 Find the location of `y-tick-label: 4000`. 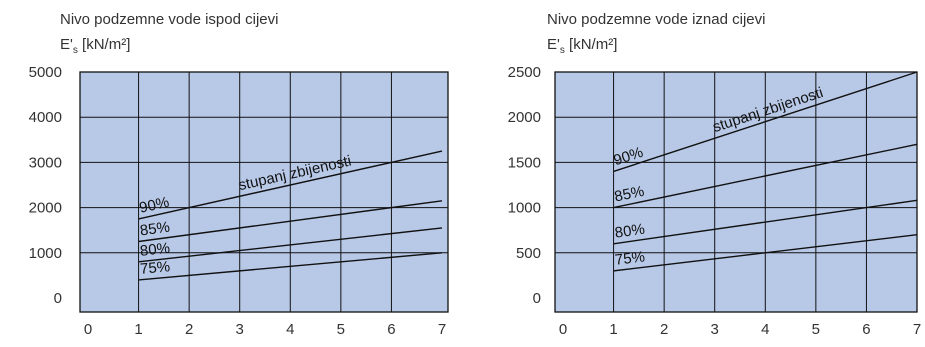

y-tick-label: 4000 is located at coordinates (45, 117).